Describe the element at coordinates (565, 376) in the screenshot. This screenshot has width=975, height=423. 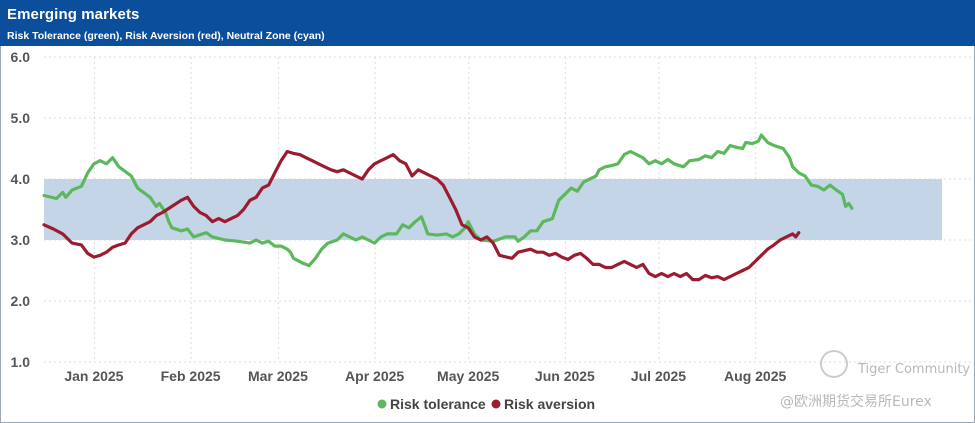
I see `x-tick-label: Jun 2025` at that location.